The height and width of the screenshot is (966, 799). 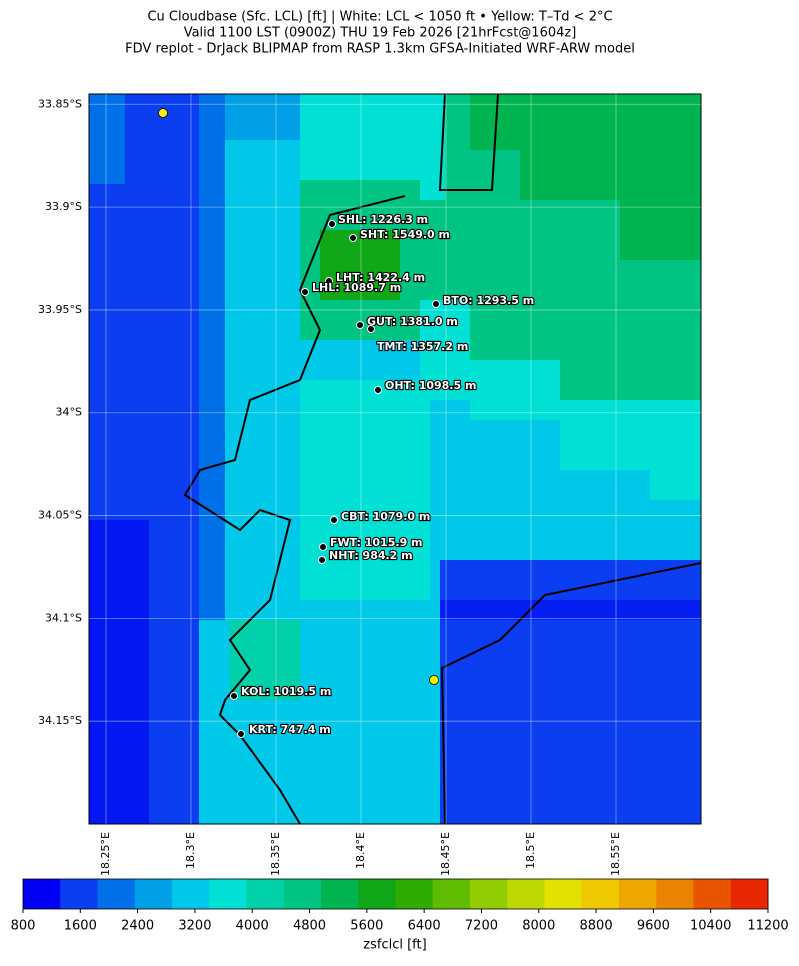 I want to click on colorbar-tick-label: 2400, so click(x=137, y=926).